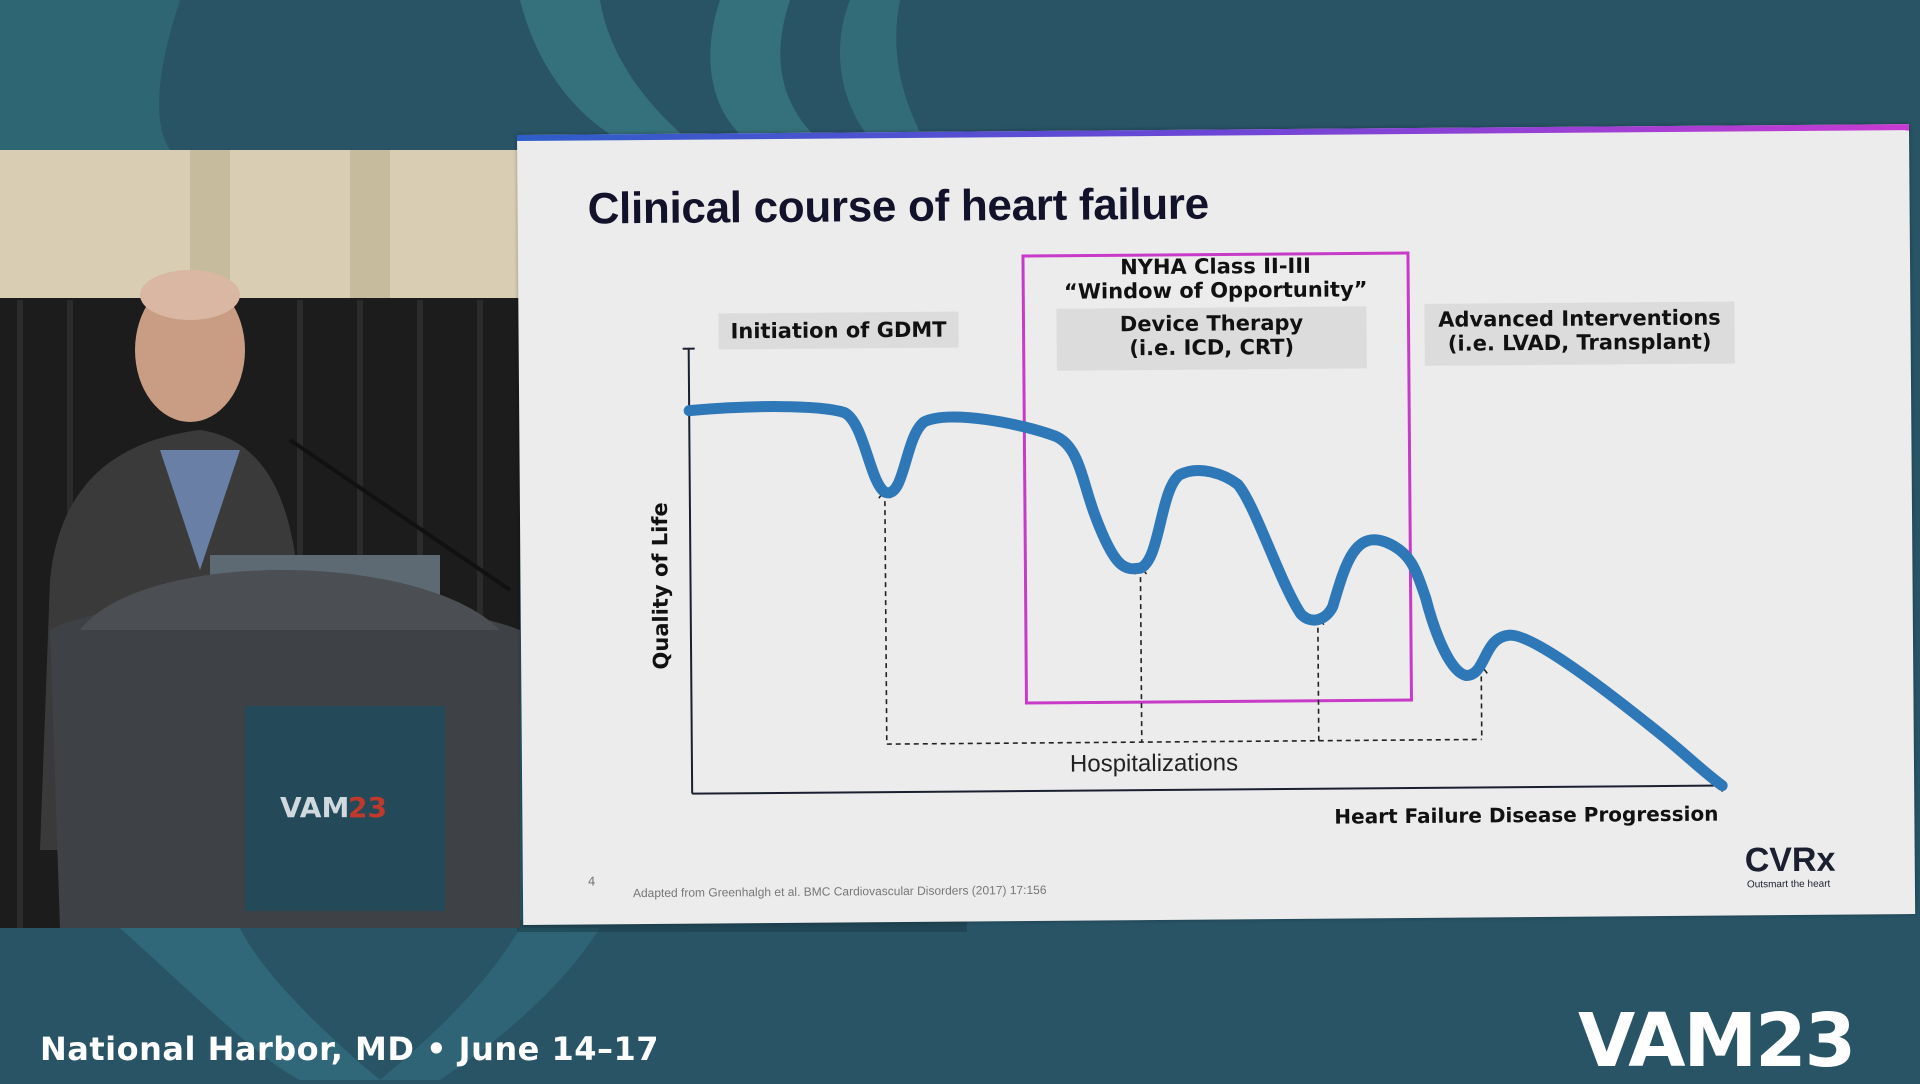  What do you see at coordinates (1579, 318) in the screenshot?
I see `advanced-line1: Advanced Interventions` at bounding box center [1579, 318].